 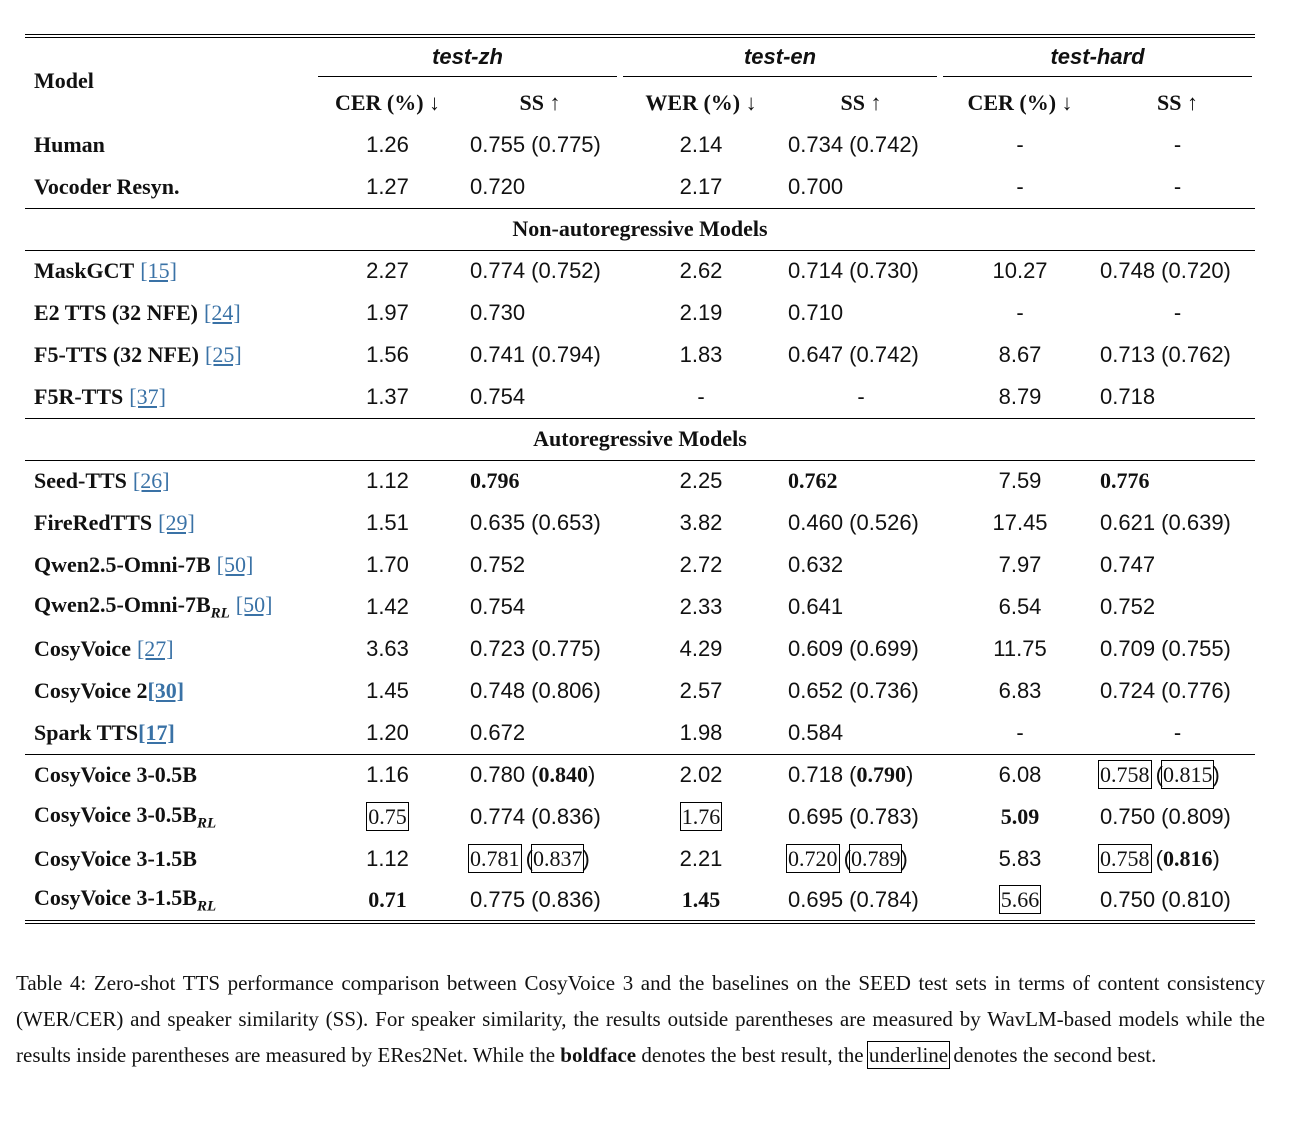 What do you see at coordinates (535, 899) in the screenshot?
I see `value-cell: 0.775 (0.836)` at bounding box center [535, 899].